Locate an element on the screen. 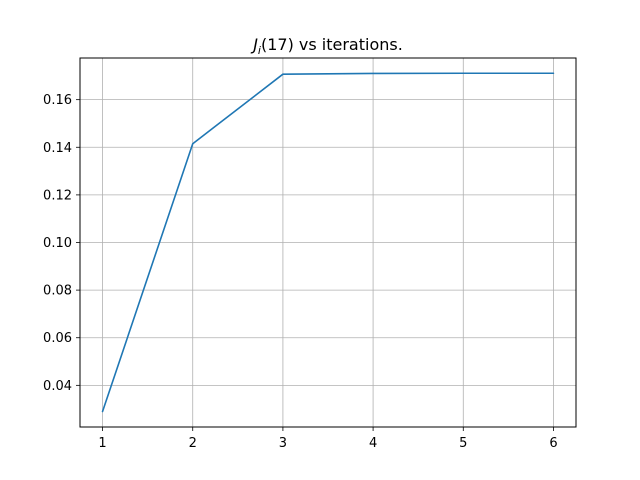 The width and height of the screenshot is (640, 480). y-tick-label: 0.16 is located at coordinates (57, 100).